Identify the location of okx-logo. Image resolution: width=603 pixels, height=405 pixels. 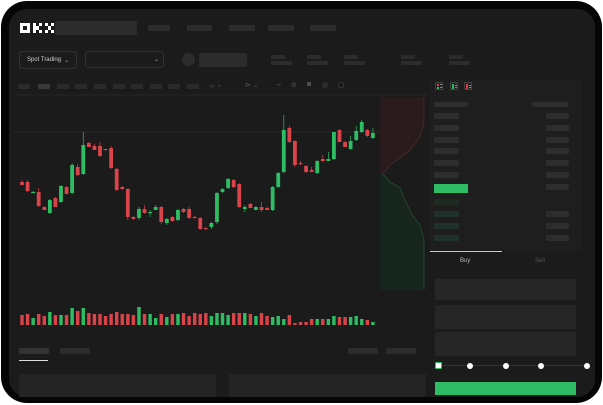
(38, 28).